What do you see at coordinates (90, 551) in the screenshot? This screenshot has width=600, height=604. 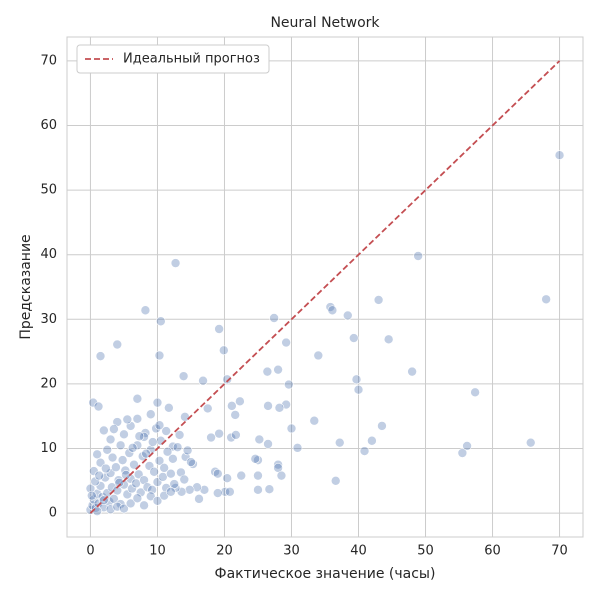 I see `x-tick-label: 0` at bounding box center [90, 551].